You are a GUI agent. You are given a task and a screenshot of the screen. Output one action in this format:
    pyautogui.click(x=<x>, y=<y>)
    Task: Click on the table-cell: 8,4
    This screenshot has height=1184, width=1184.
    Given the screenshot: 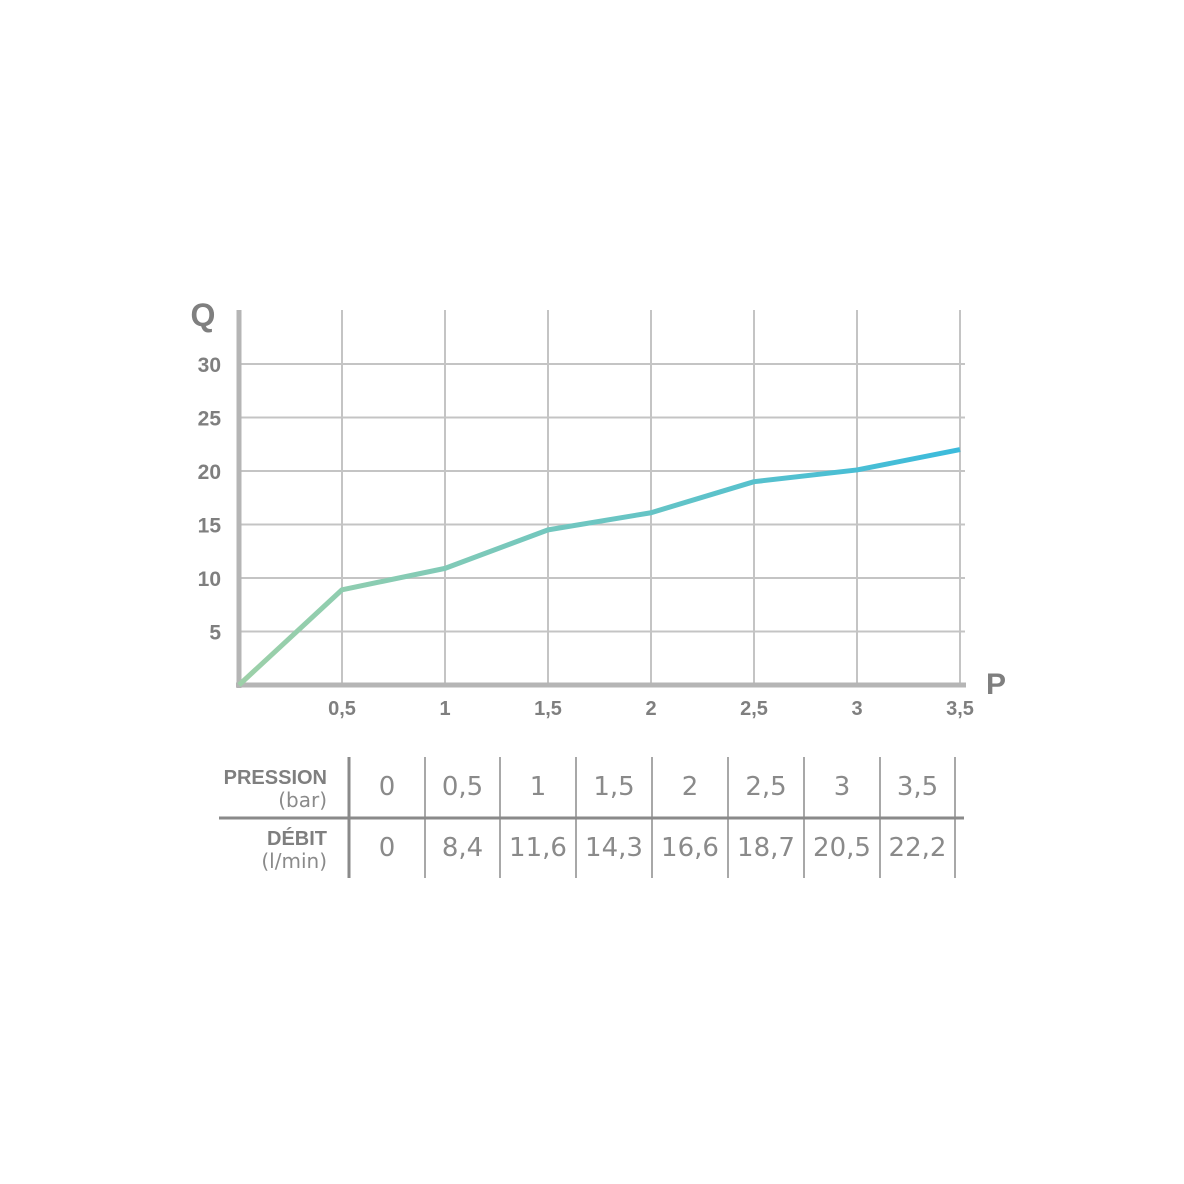 What is the action you would take?
    pyautogui.click(x=462, y=848)
    